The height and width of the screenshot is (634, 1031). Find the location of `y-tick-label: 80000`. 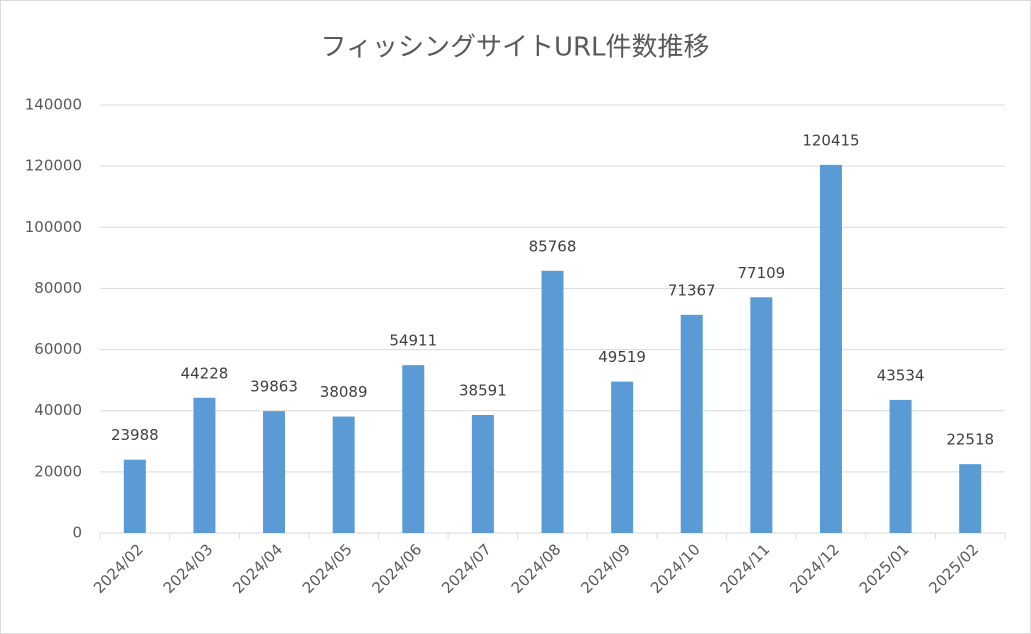

y-tick-label: 80000 is located at coordinates (58, 288).